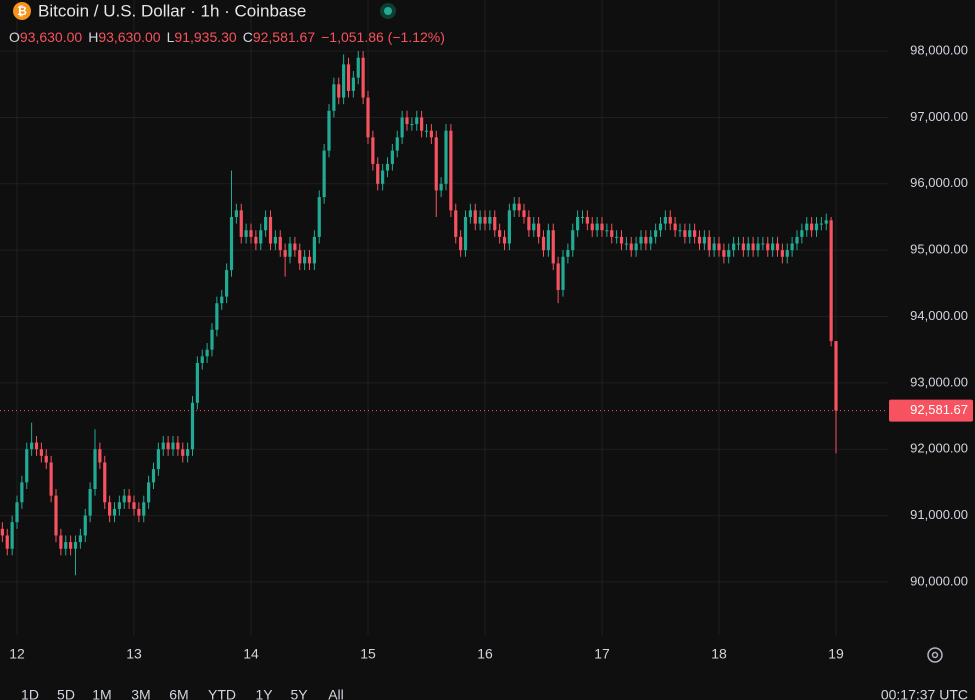  I want to click on legend-value: 93,630.00, so click(51, 37).